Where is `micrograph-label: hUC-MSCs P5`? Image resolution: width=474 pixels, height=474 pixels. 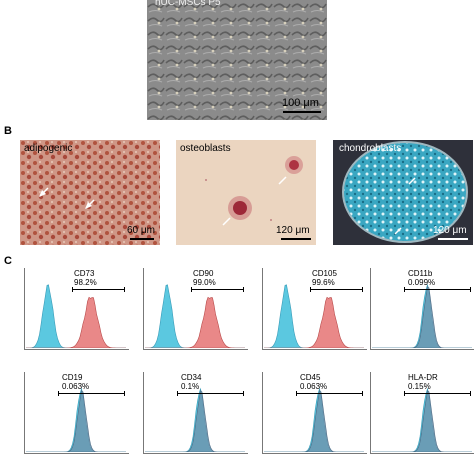 micrograph-label: hUC-MSCs P5 is located at coordinates (188, 4).